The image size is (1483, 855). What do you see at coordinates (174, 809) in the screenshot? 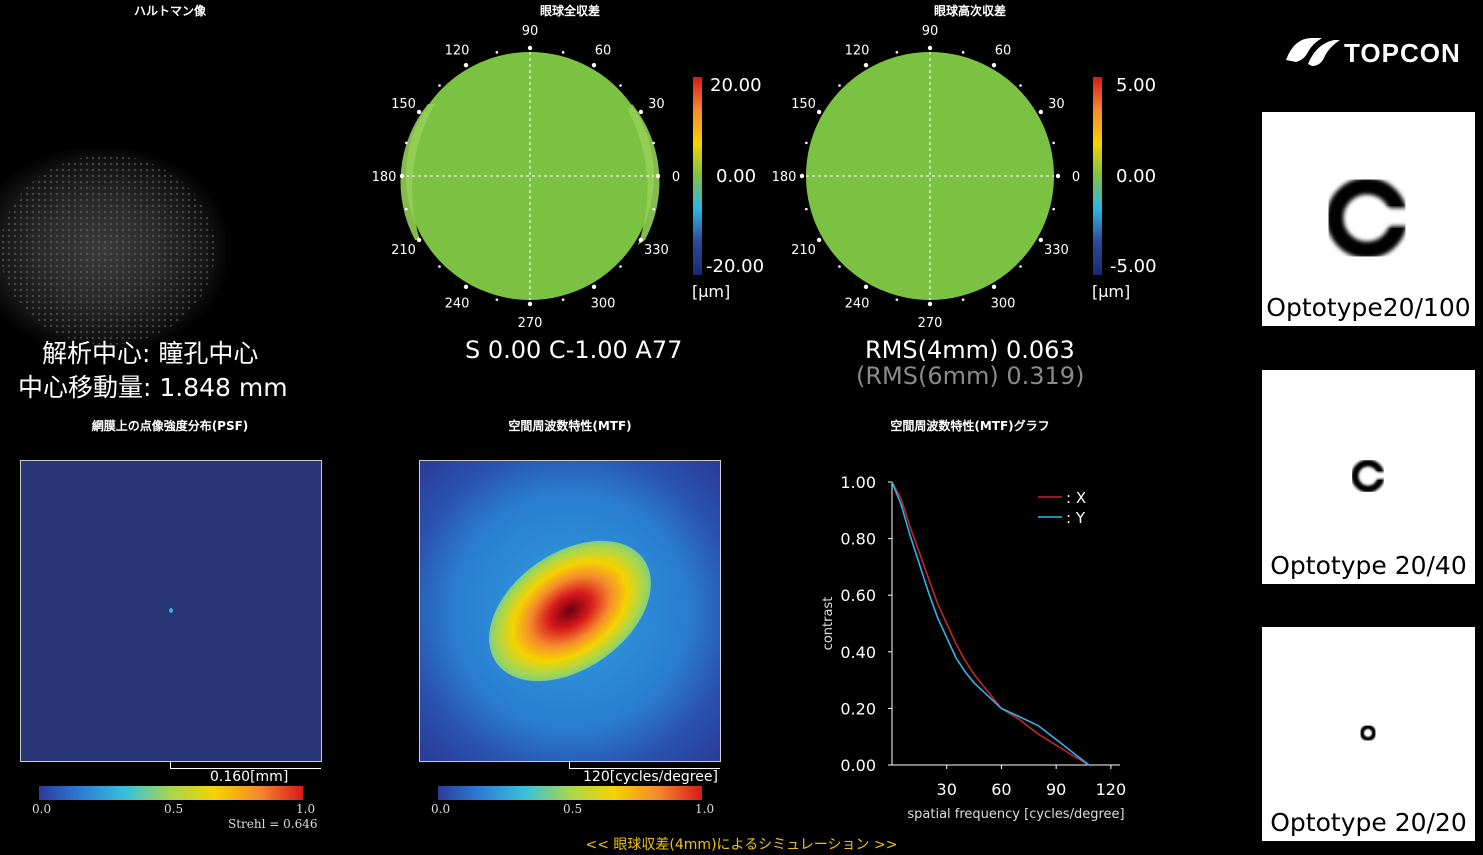
I see `psf-tick-05: 0.5` at bounding box center [174, 809].